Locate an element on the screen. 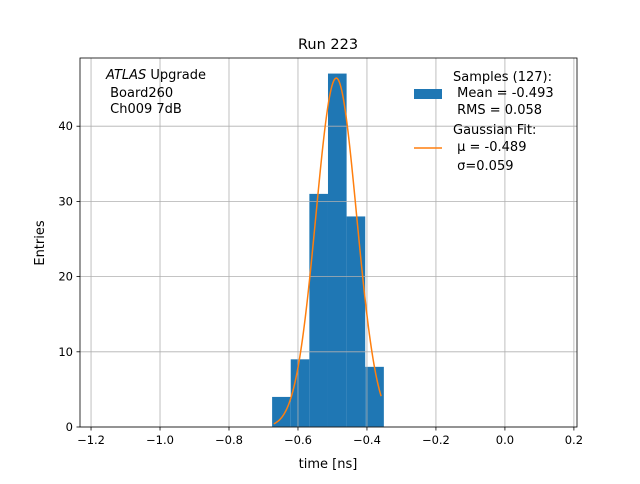 This screenshot has height=484, width=640. y-tick-label: 30 is located at coordinates (65, 201).